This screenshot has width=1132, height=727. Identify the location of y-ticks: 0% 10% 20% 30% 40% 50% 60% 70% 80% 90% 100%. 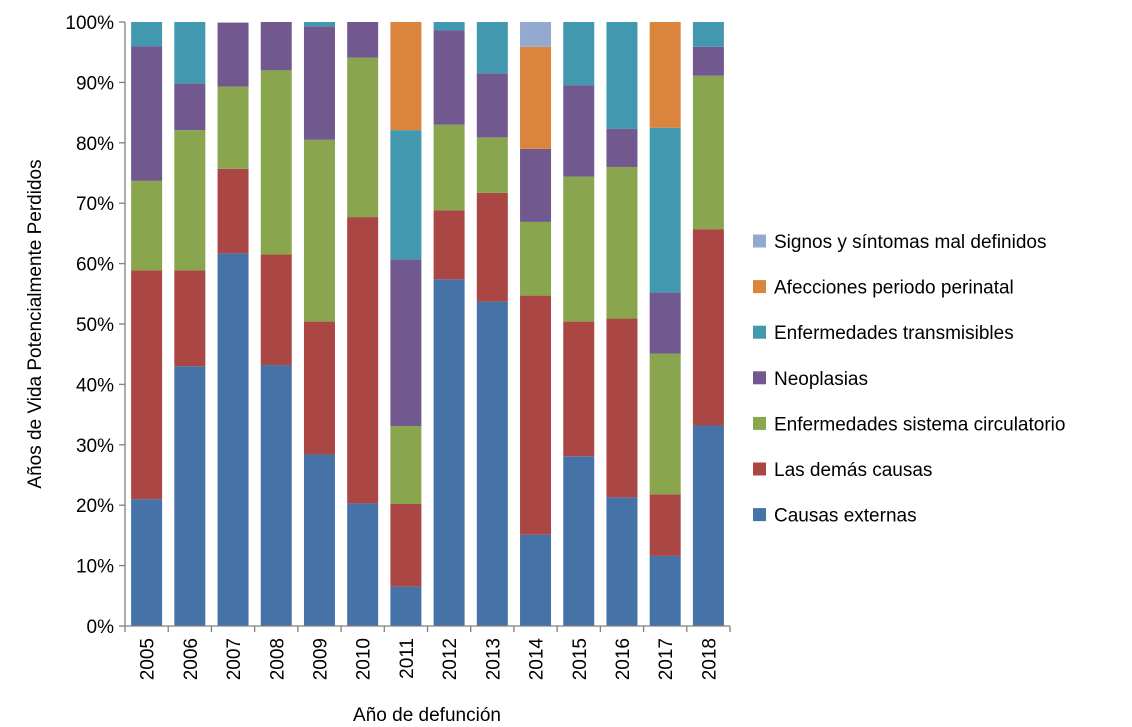
(95, 325).